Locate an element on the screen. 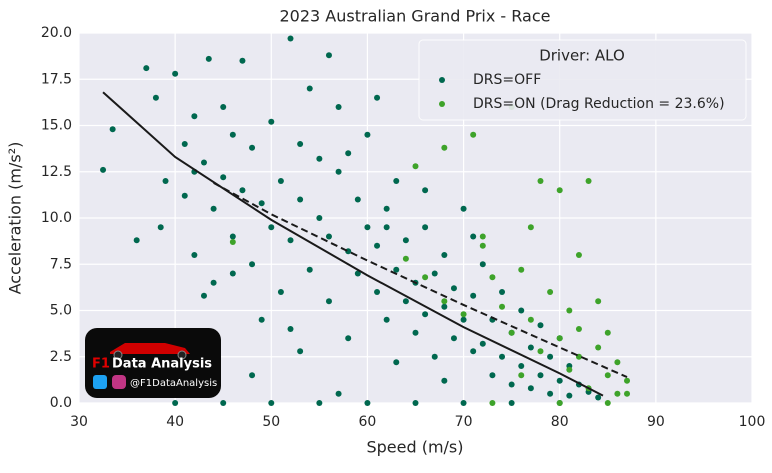 The height and width of the screenshot is (473, 772). car-icon is located at coordinates (150, 348).